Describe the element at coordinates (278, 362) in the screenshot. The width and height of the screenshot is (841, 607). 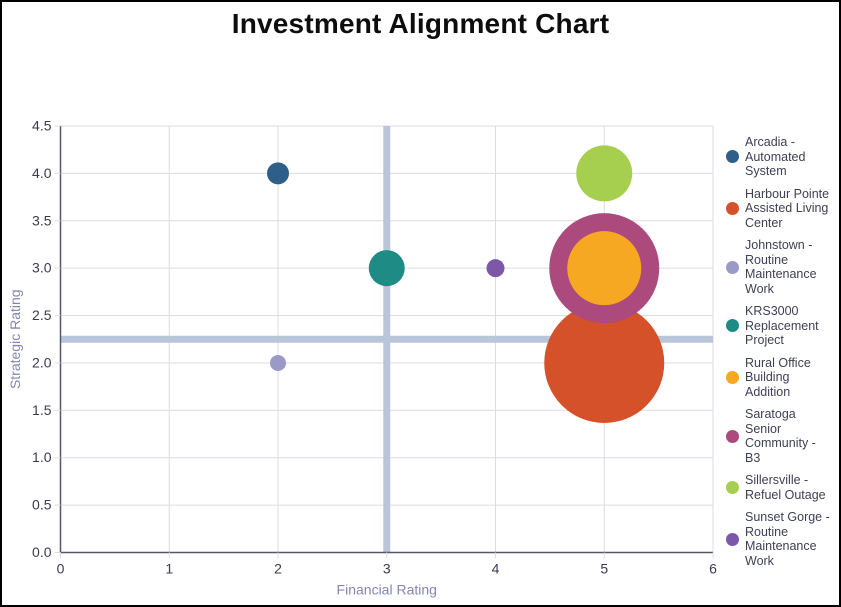
I see `bubble-johnstown-routine-maintenance-work` at that location.